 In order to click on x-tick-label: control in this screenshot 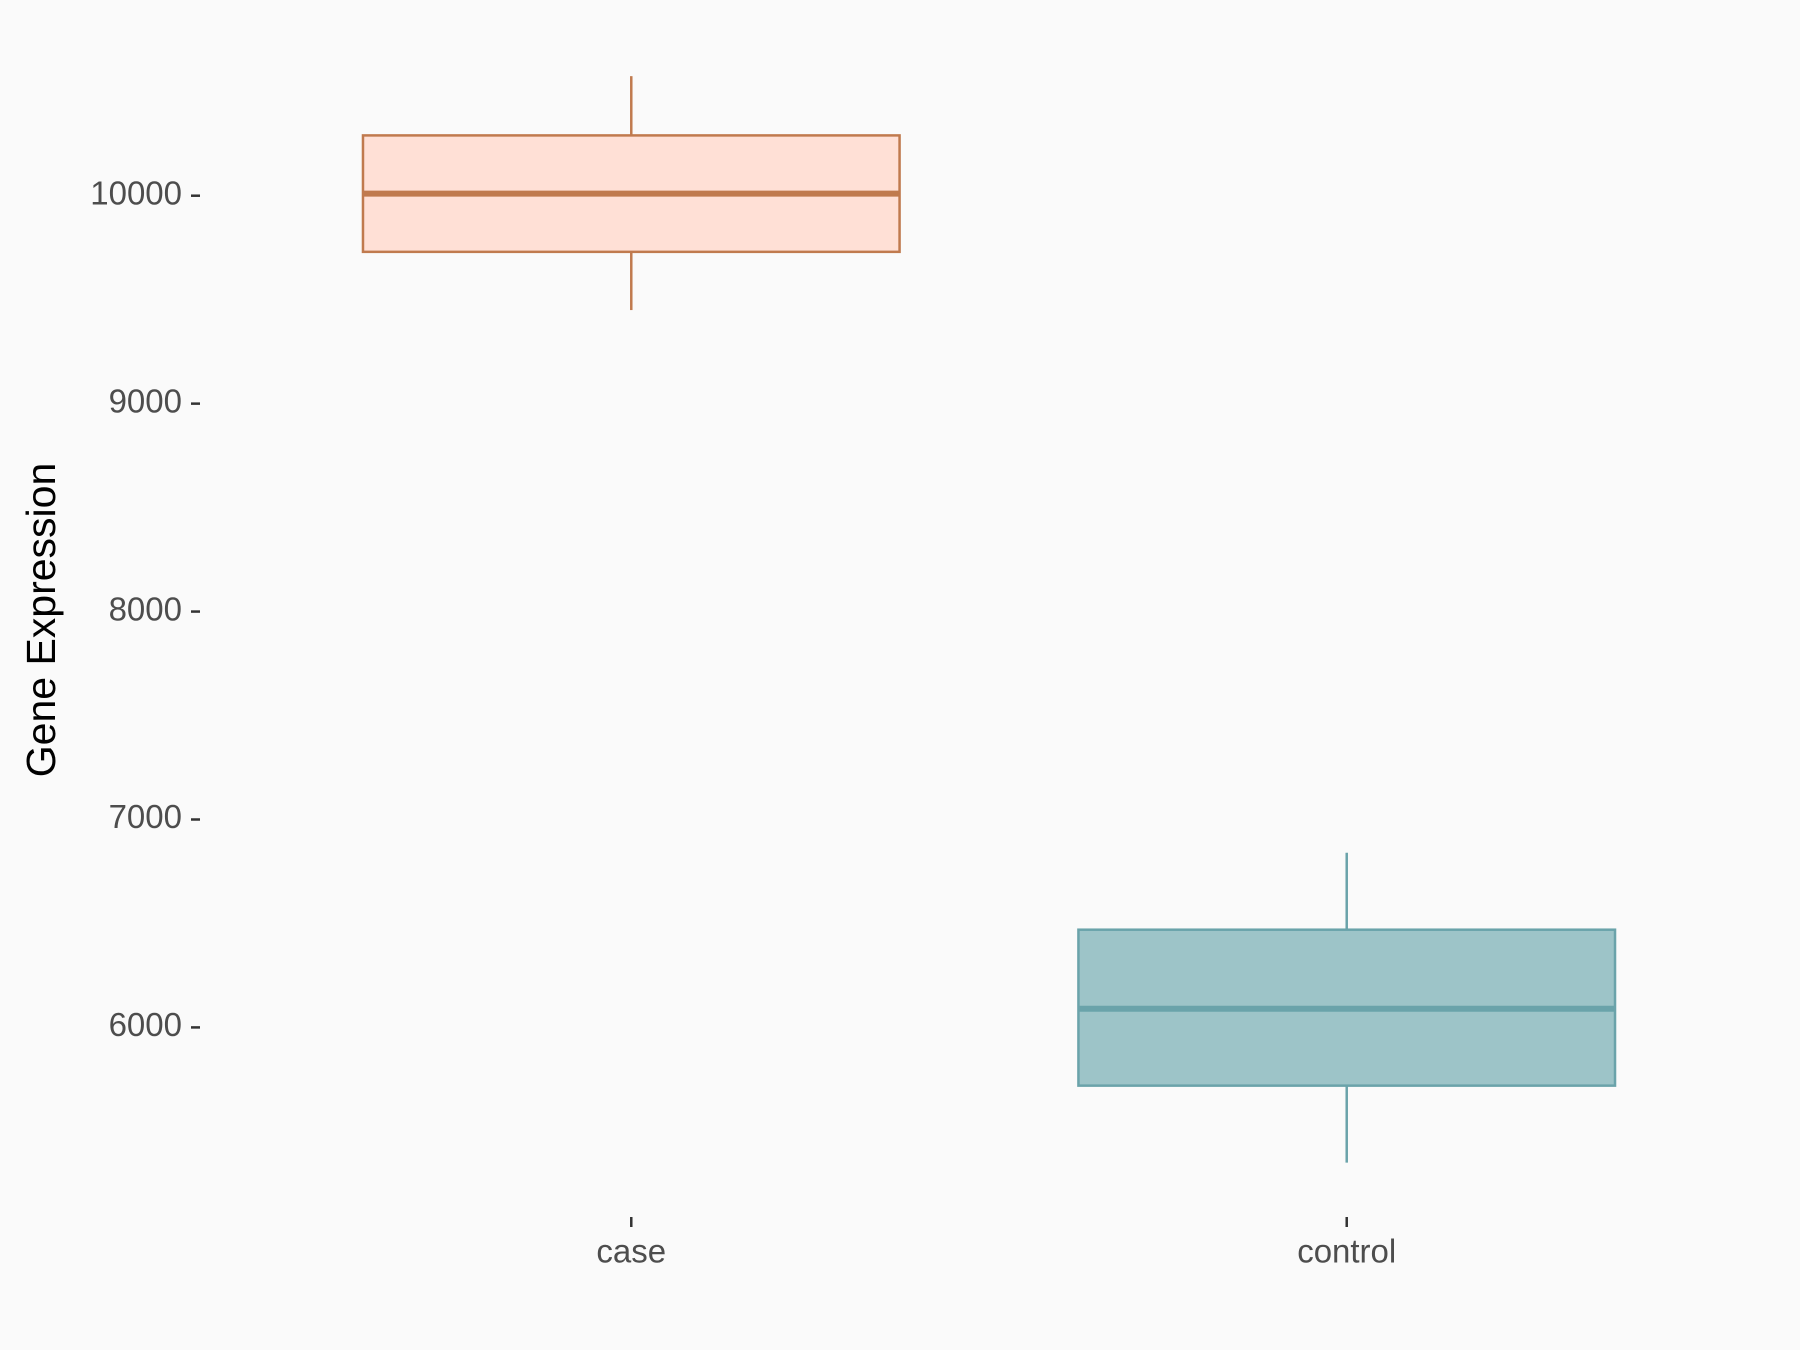, I will do `click(1346, 1251)`.